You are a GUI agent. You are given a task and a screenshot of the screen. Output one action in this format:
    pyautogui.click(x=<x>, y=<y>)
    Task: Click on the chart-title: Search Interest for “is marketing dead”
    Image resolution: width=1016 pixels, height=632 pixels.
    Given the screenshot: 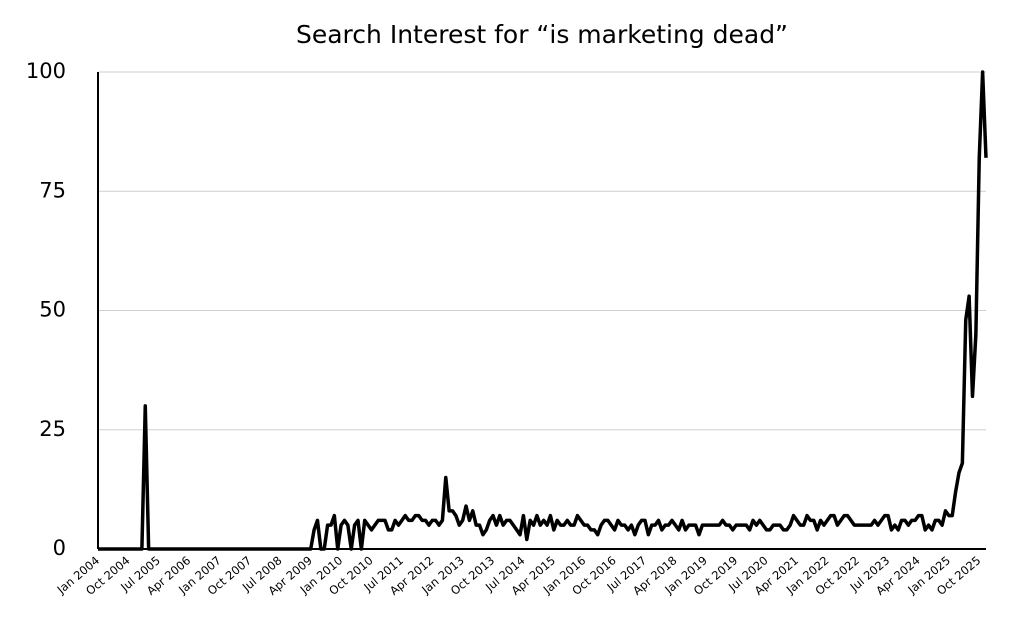 What is the action you would take?
    pyautogui.click(x=542, y=34)
    